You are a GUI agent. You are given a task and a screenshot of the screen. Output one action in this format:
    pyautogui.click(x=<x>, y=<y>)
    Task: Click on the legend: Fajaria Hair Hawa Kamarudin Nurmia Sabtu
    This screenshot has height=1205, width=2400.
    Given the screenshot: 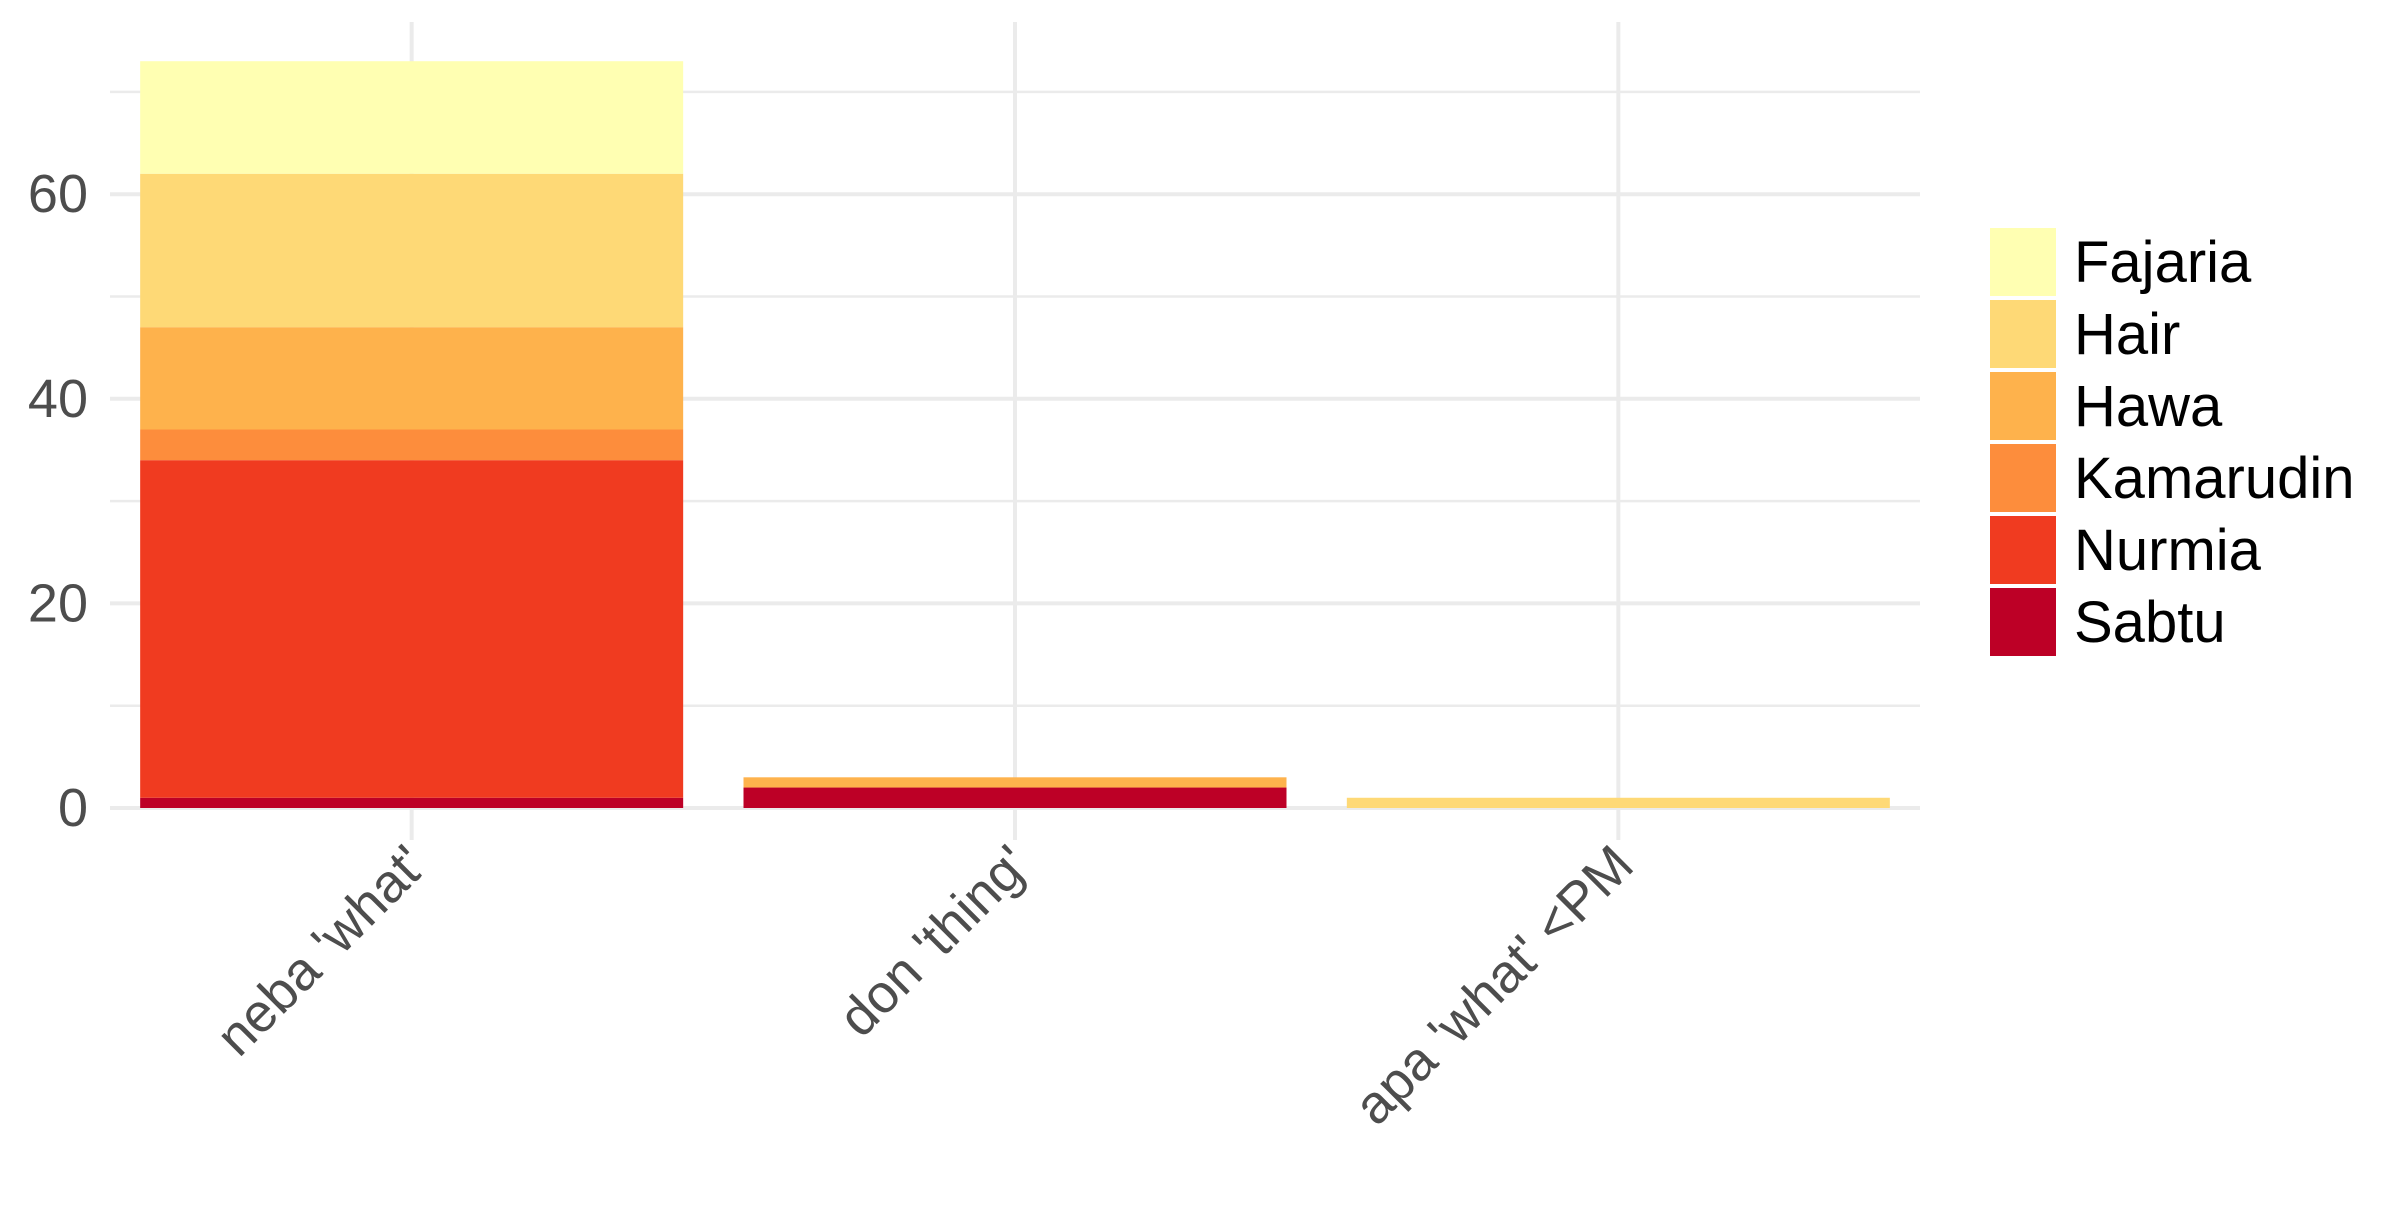 What is the action you would take?
    pyautogui.click(x=2172, y=442)
    